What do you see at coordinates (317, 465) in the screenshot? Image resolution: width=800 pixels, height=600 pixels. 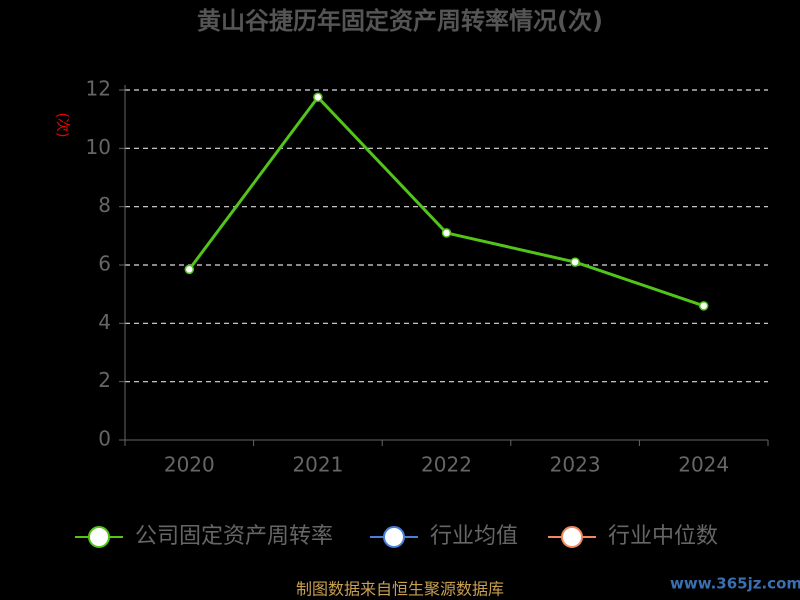 I see `x-tick-label: 2021` at bounding box center [317, 465].